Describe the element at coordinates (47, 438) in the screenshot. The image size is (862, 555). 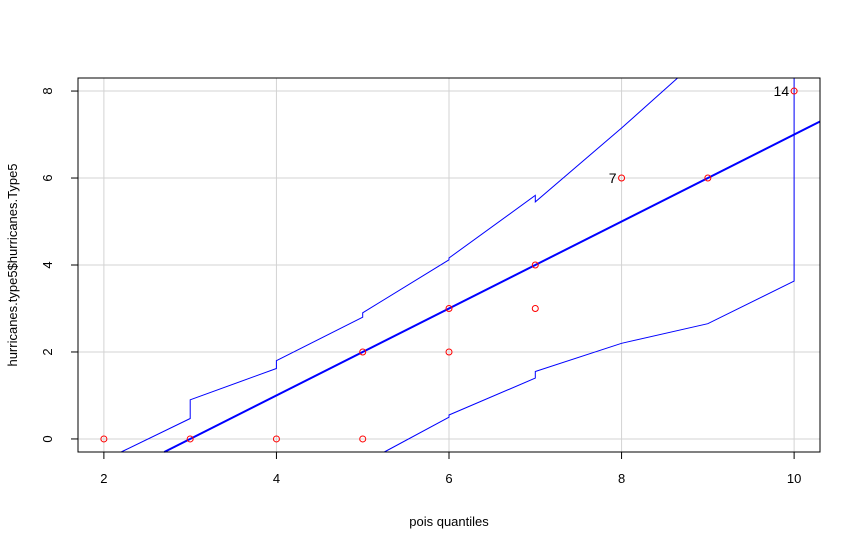
I see `y-tick-label-0: 0` at that location.